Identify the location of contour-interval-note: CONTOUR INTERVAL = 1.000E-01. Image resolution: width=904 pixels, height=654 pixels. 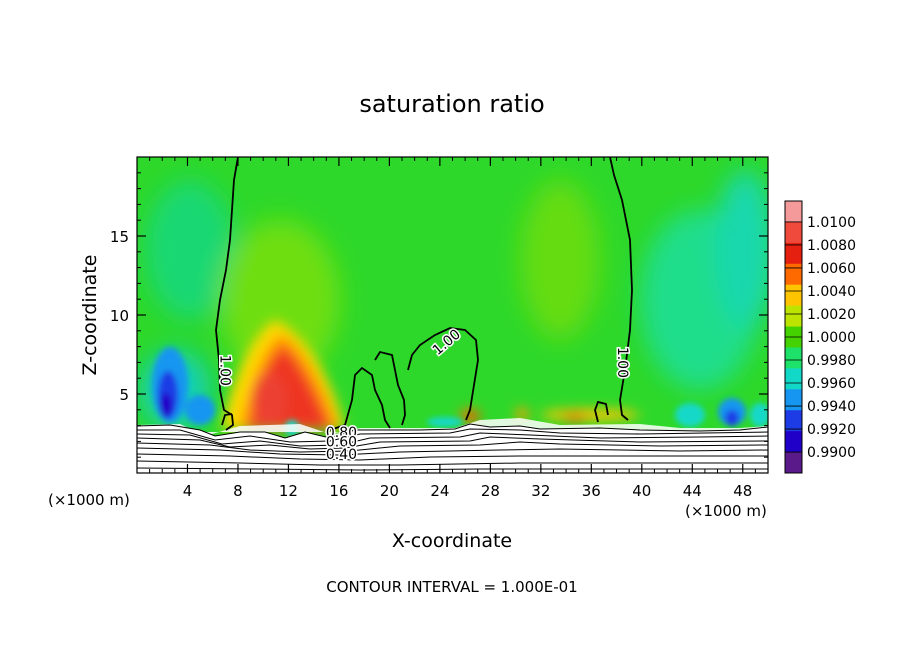
(451, 587).